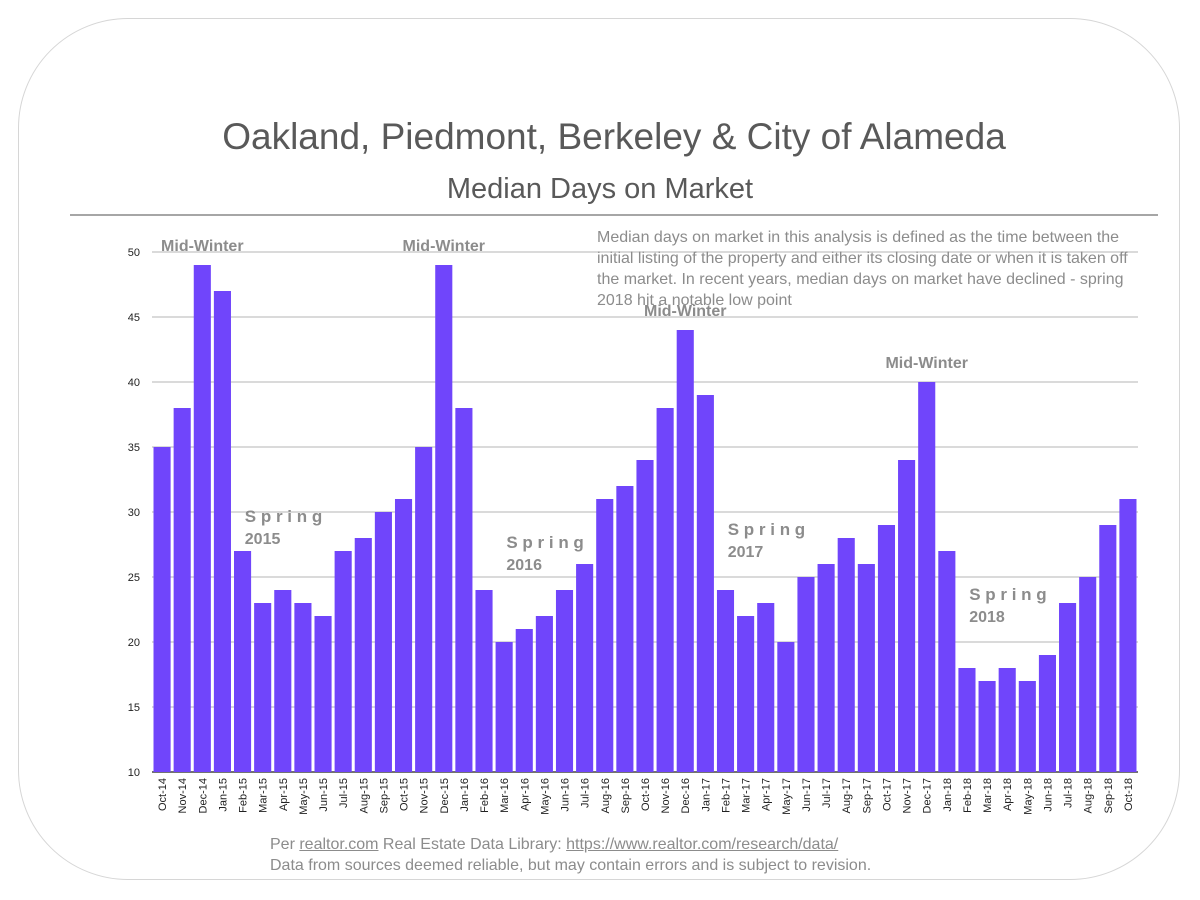 The height and width of the screenshot is (900, 1200). What do you see at coordinates (134, 578) in the screenshot?
I see `y-tick-label: 25` at bounding box center [134, 578].